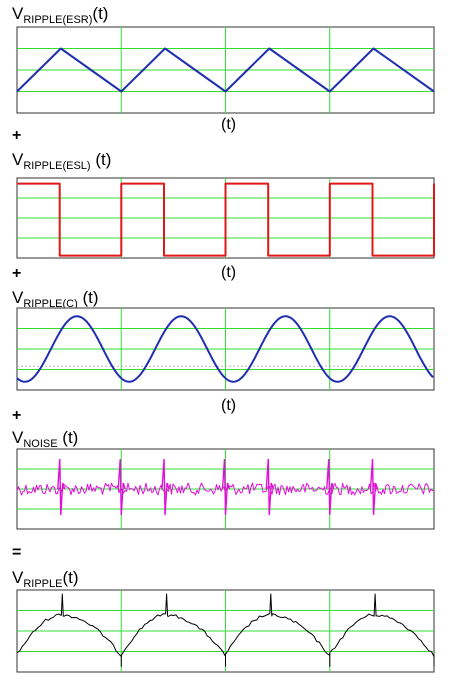  What do you see at coordinates (225, 630) in the screenshot?
I see `waveform-sum` at bounding box center [225, 630].